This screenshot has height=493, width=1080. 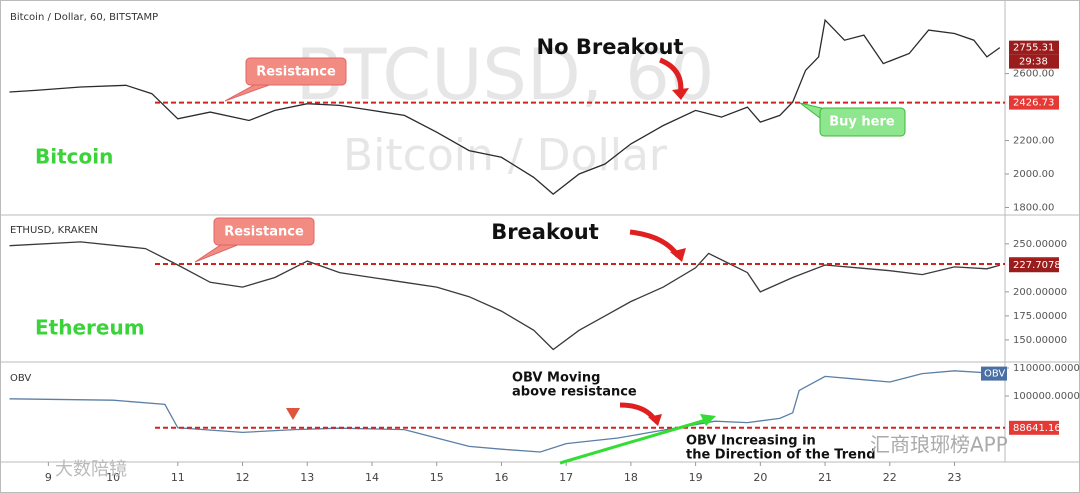 I want to click on asset-label: Bitcoin, so click(x=74, y=157).